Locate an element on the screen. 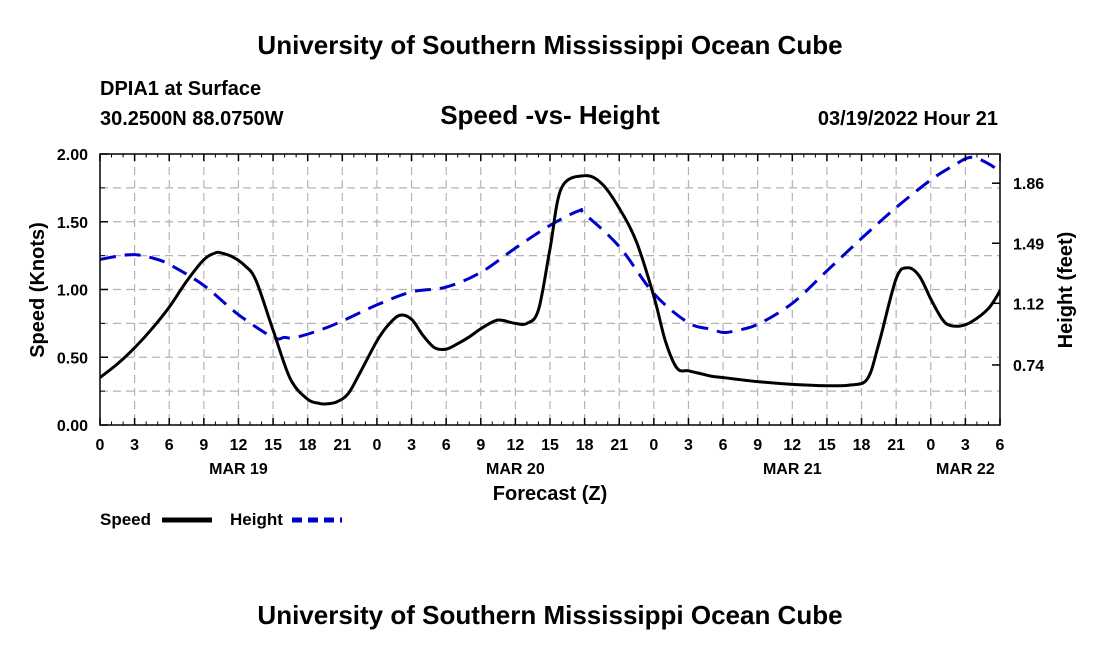  x-axis-tick-labels: 0 3 6 9 12 15 18 21 0 3 6 9 12 15 18 21 0 3 6 9 12 15 18 21 0 3 6 is located at coordinates (550, 445).